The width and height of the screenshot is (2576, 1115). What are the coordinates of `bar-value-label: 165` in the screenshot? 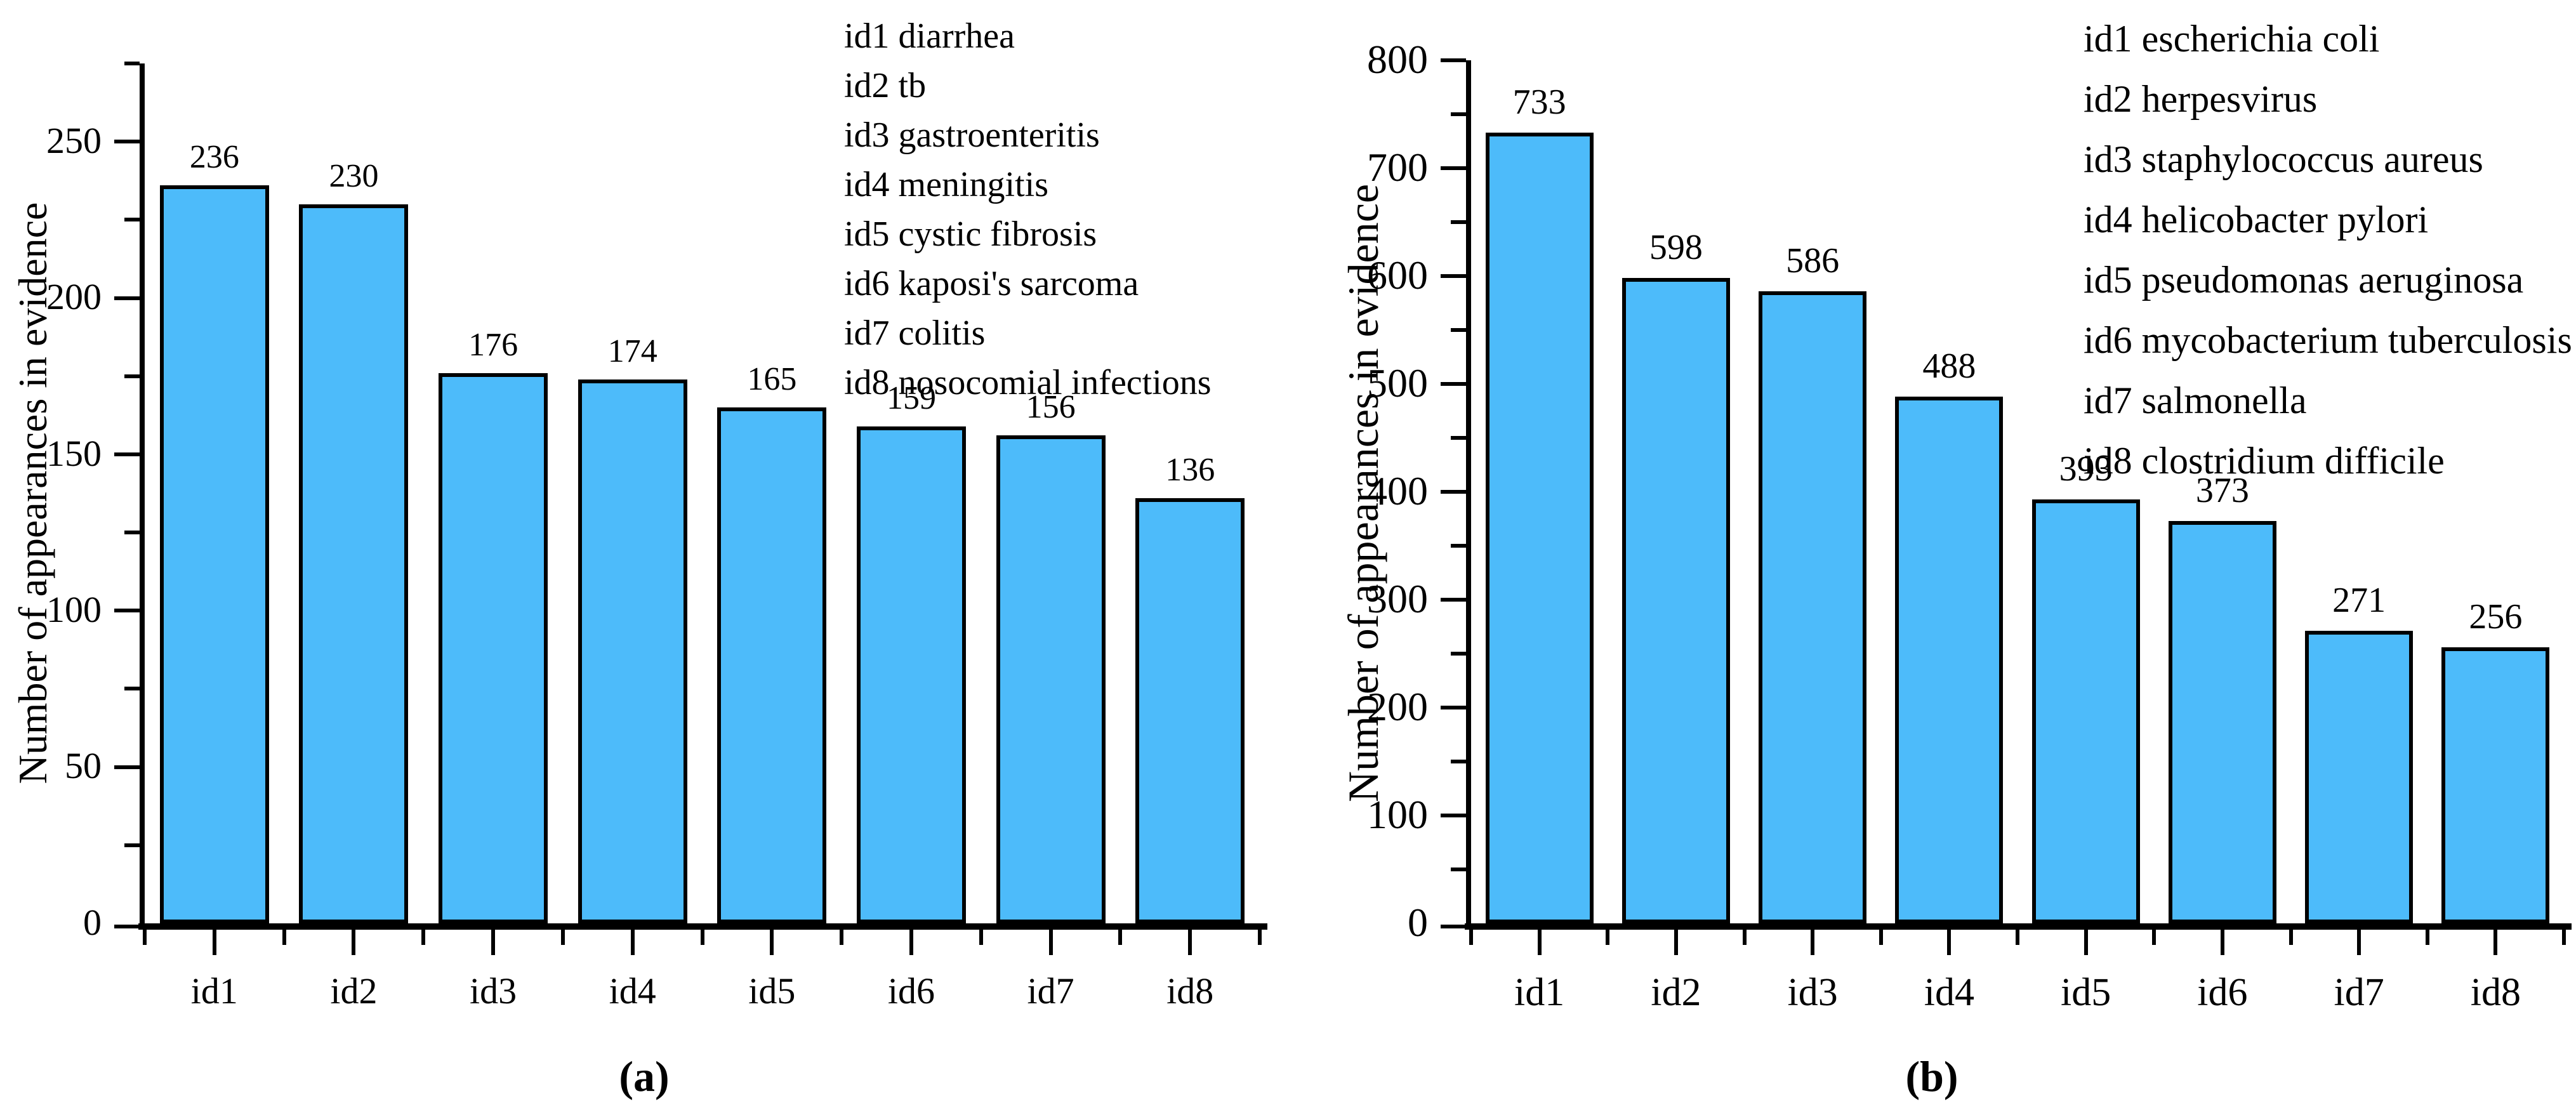 It's located at (772, 379).